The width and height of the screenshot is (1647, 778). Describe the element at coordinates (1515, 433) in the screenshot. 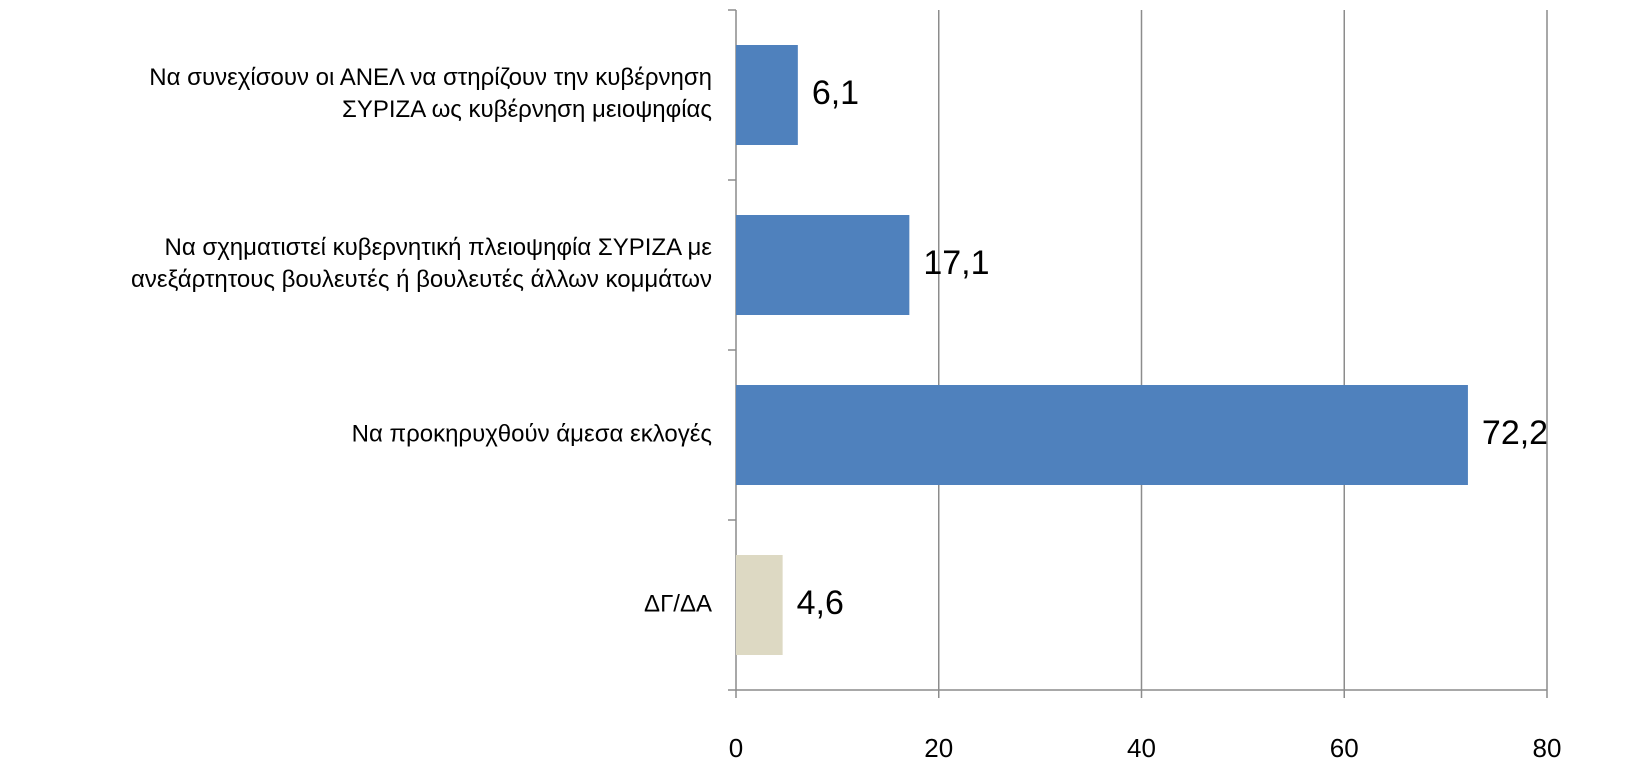

I see `value-label: 72,2` at that location.